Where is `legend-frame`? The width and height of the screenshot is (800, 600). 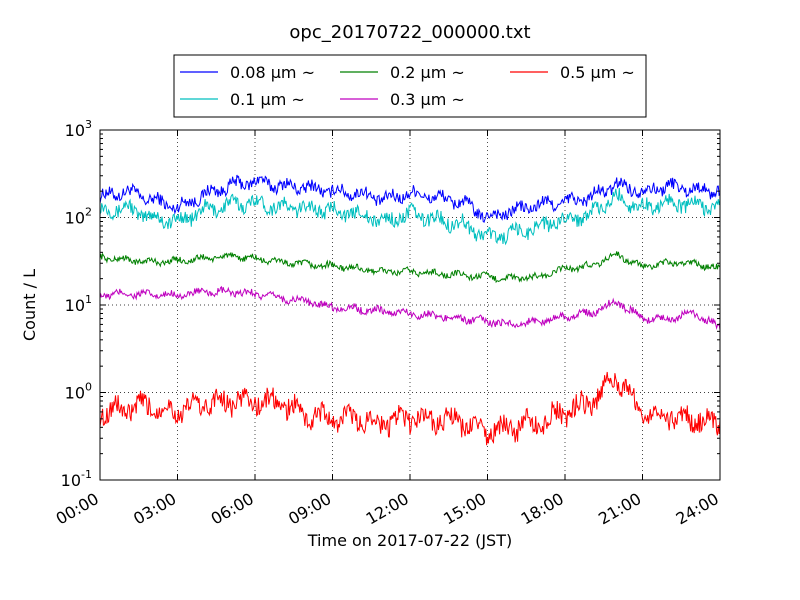
legend-frame is located at coordinates (410, 86).